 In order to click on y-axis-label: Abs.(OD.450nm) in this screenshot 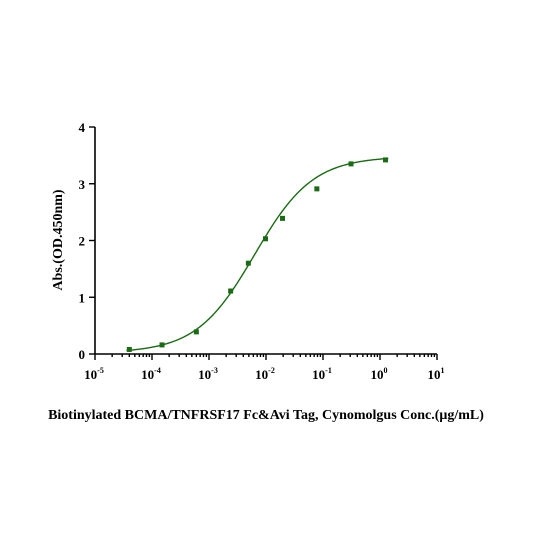, I will do `click(58, 239)`.